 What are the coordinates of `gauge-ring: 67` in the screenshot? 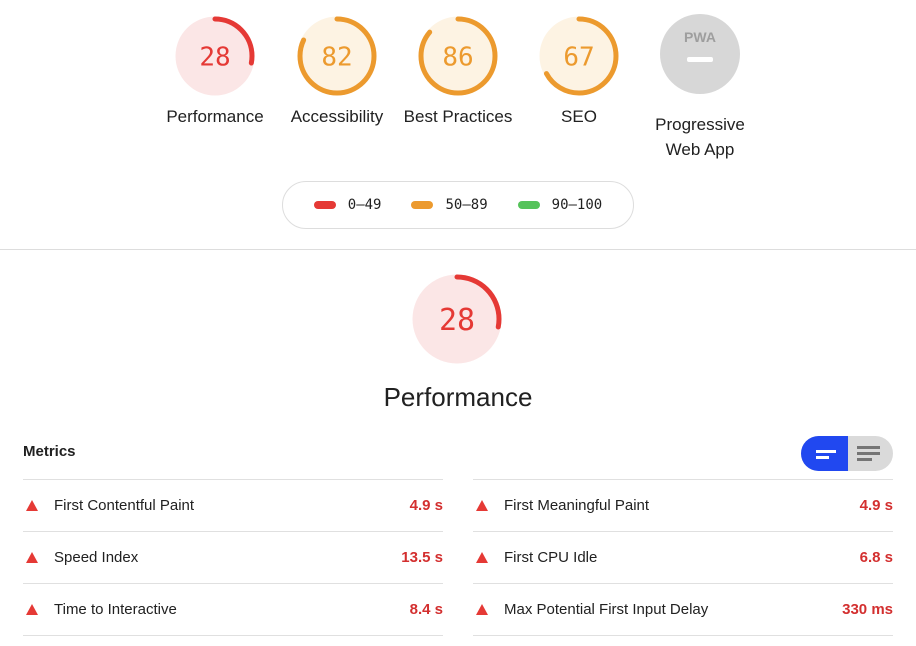 It's located at (579, 56).